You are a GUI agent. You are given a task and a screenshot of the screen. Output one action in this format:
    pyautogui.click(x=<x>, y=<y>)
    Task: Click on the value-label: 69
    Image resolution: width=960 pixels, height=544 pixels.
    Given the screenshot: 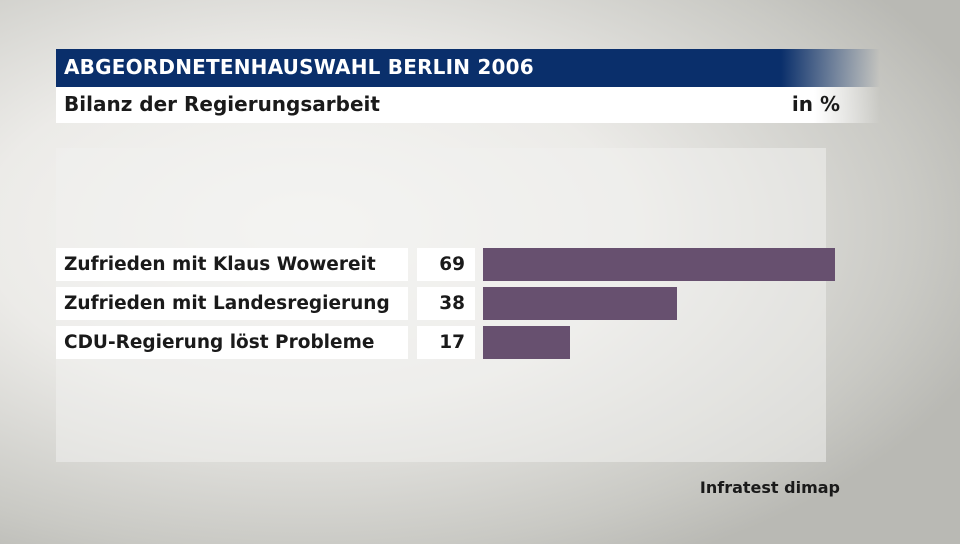 What is the action you would take?
    pyautogui.click(x=446, y=264)
    